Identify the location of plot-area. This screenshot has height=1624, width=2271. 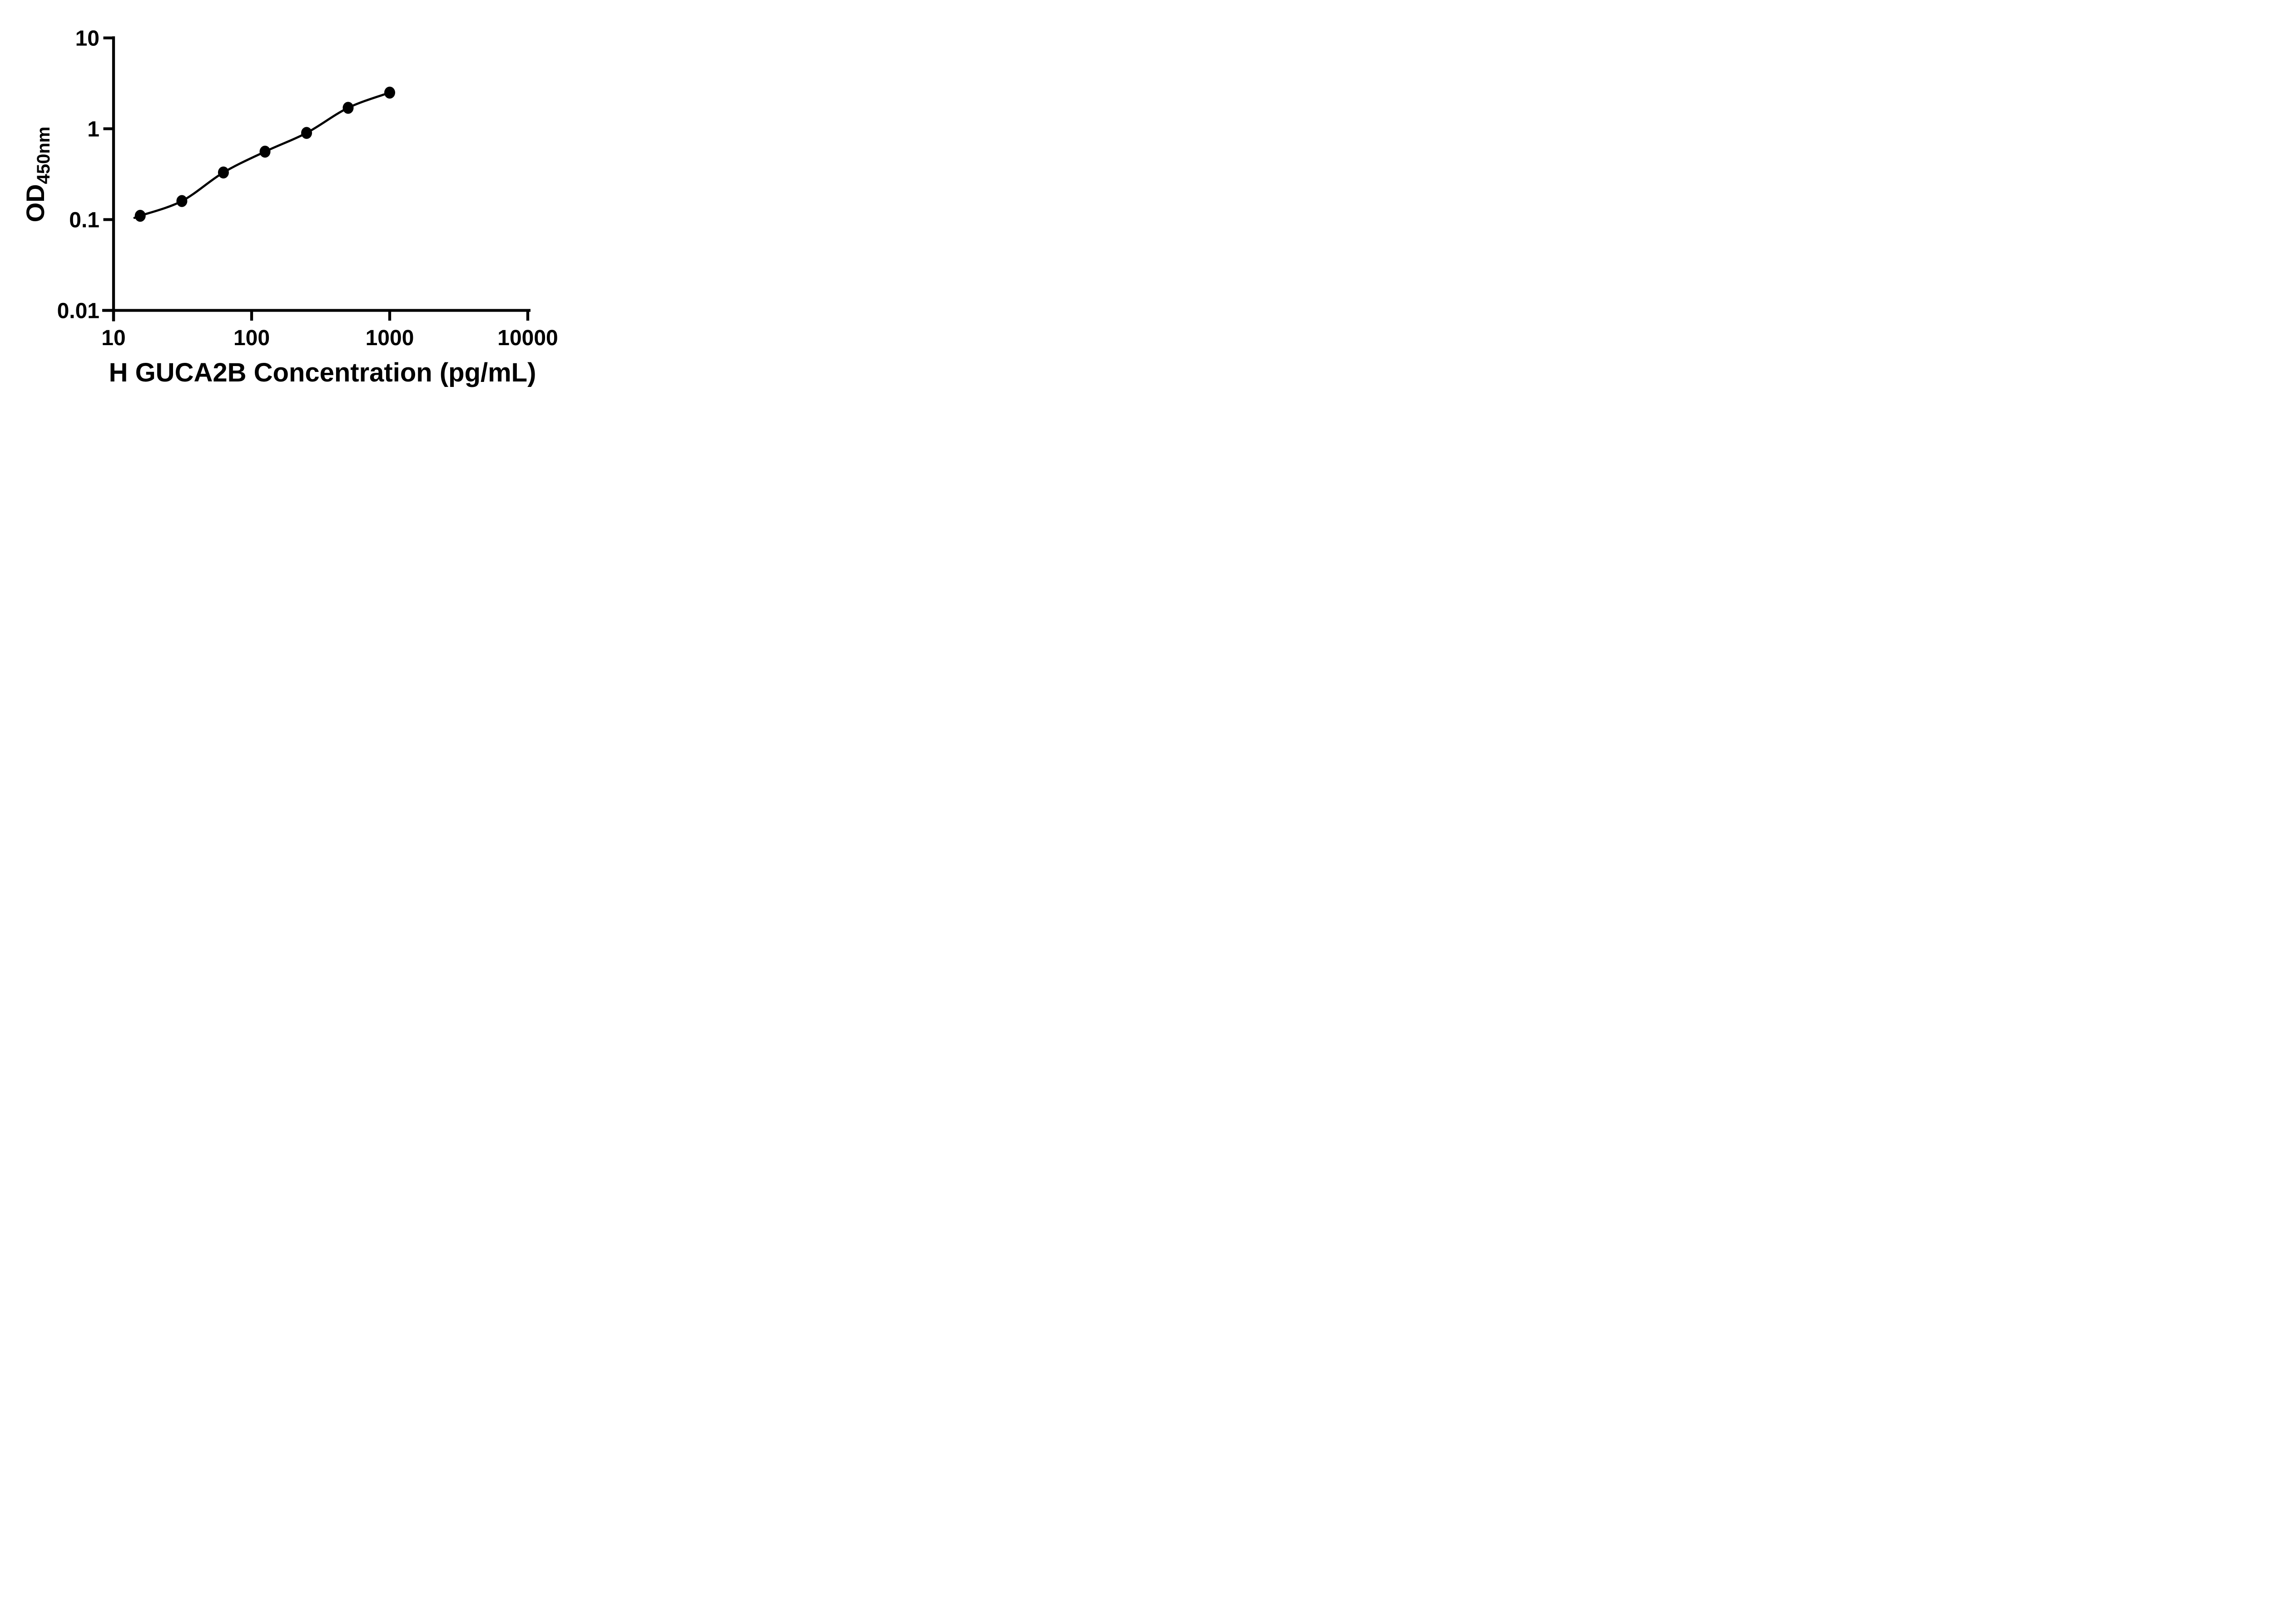
(264, 154).